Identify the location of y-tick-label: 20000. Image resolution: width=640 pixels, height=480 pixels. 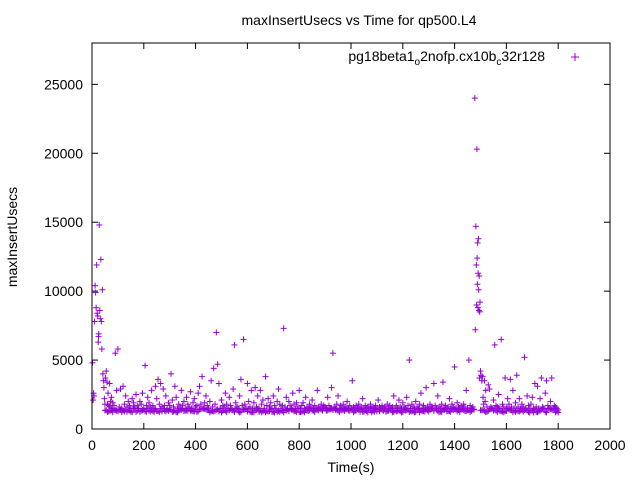
(63, 153).